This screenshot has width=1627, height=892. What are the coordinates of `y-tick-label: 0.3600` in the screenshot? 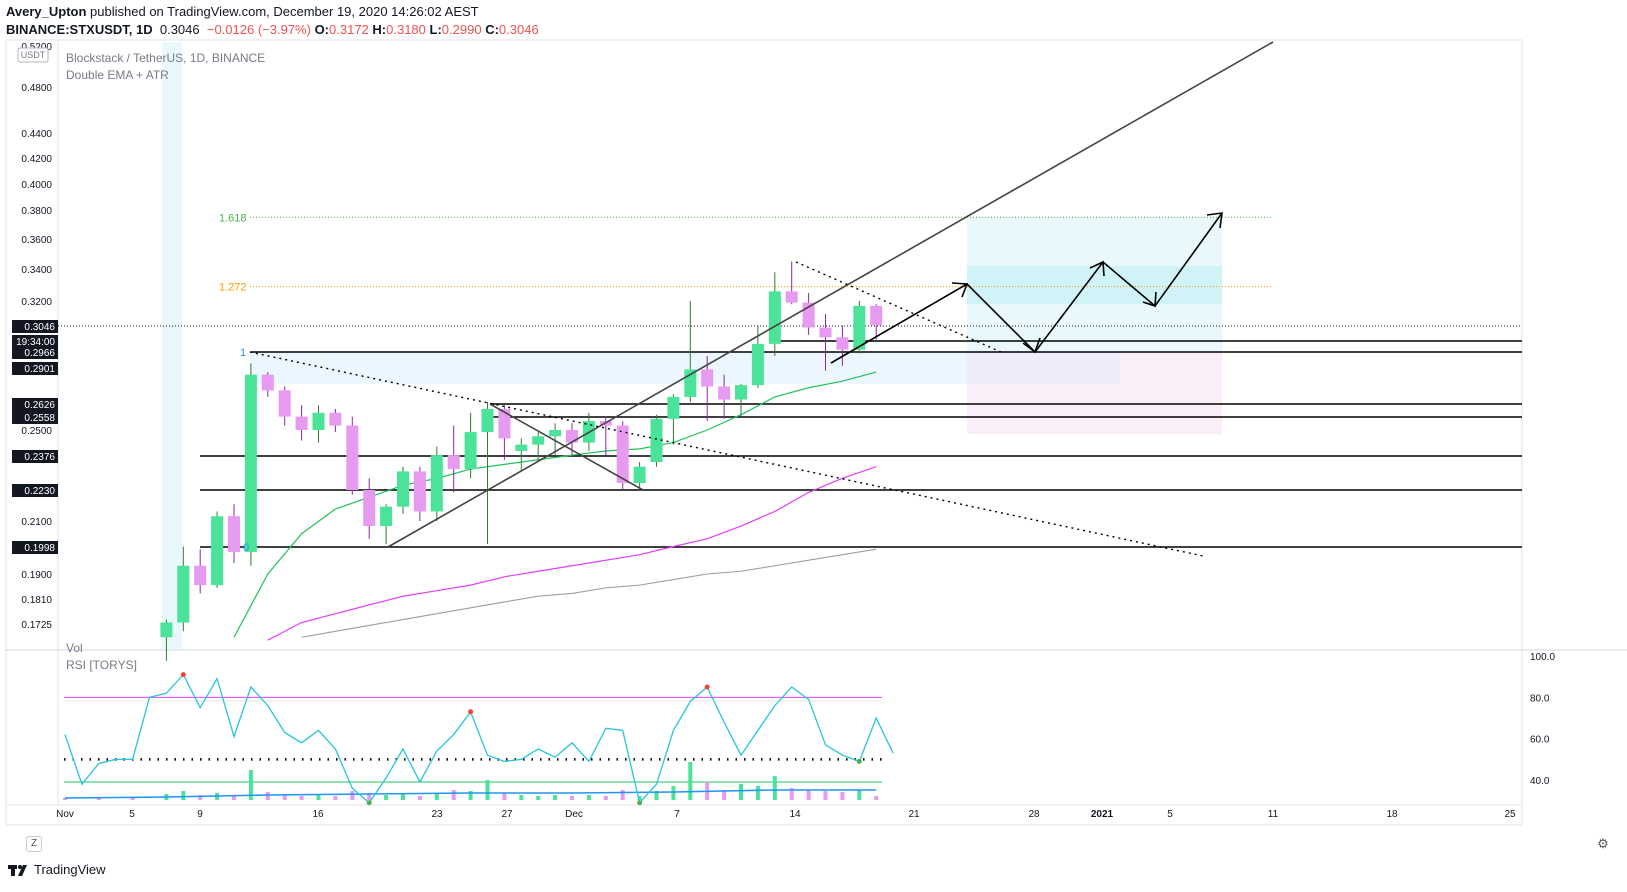 It's located at (36, 240).